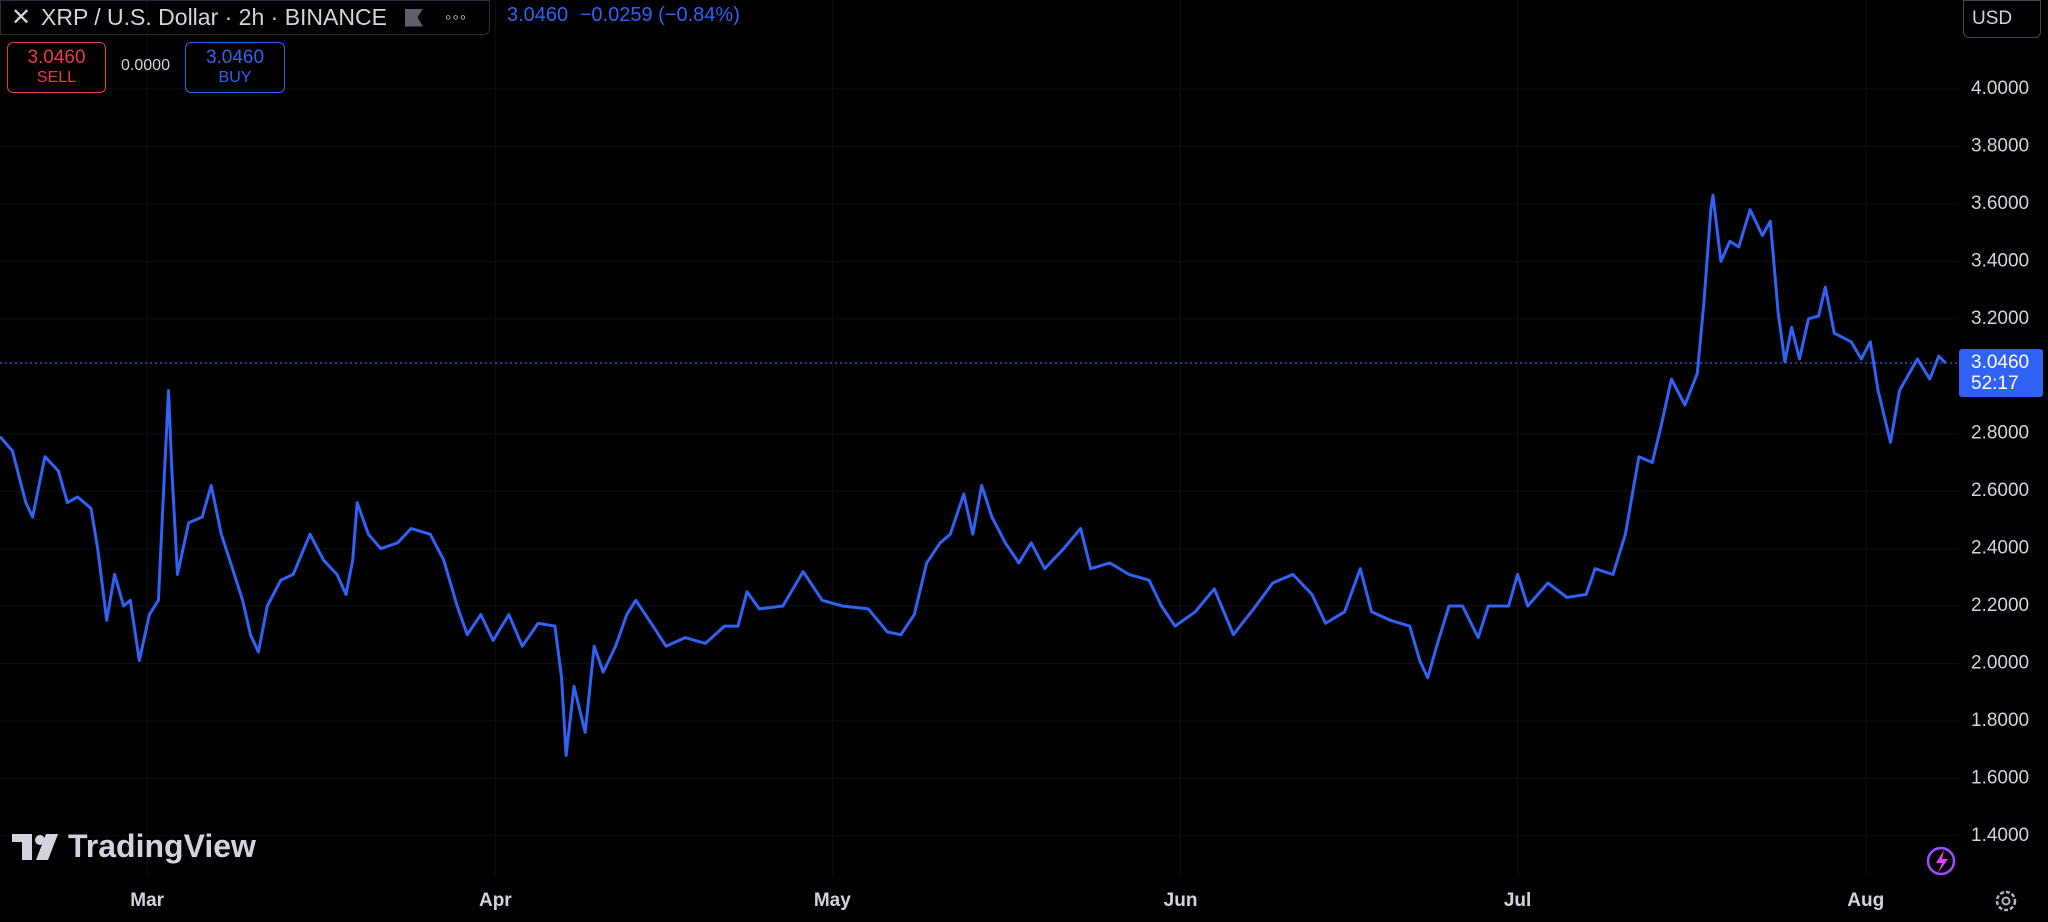 The width and height of the screenshot is (2048, 922). Describe the element at coordinates (235, 57) in the screenshot. I see `buy-price: 3.0460` at that location.